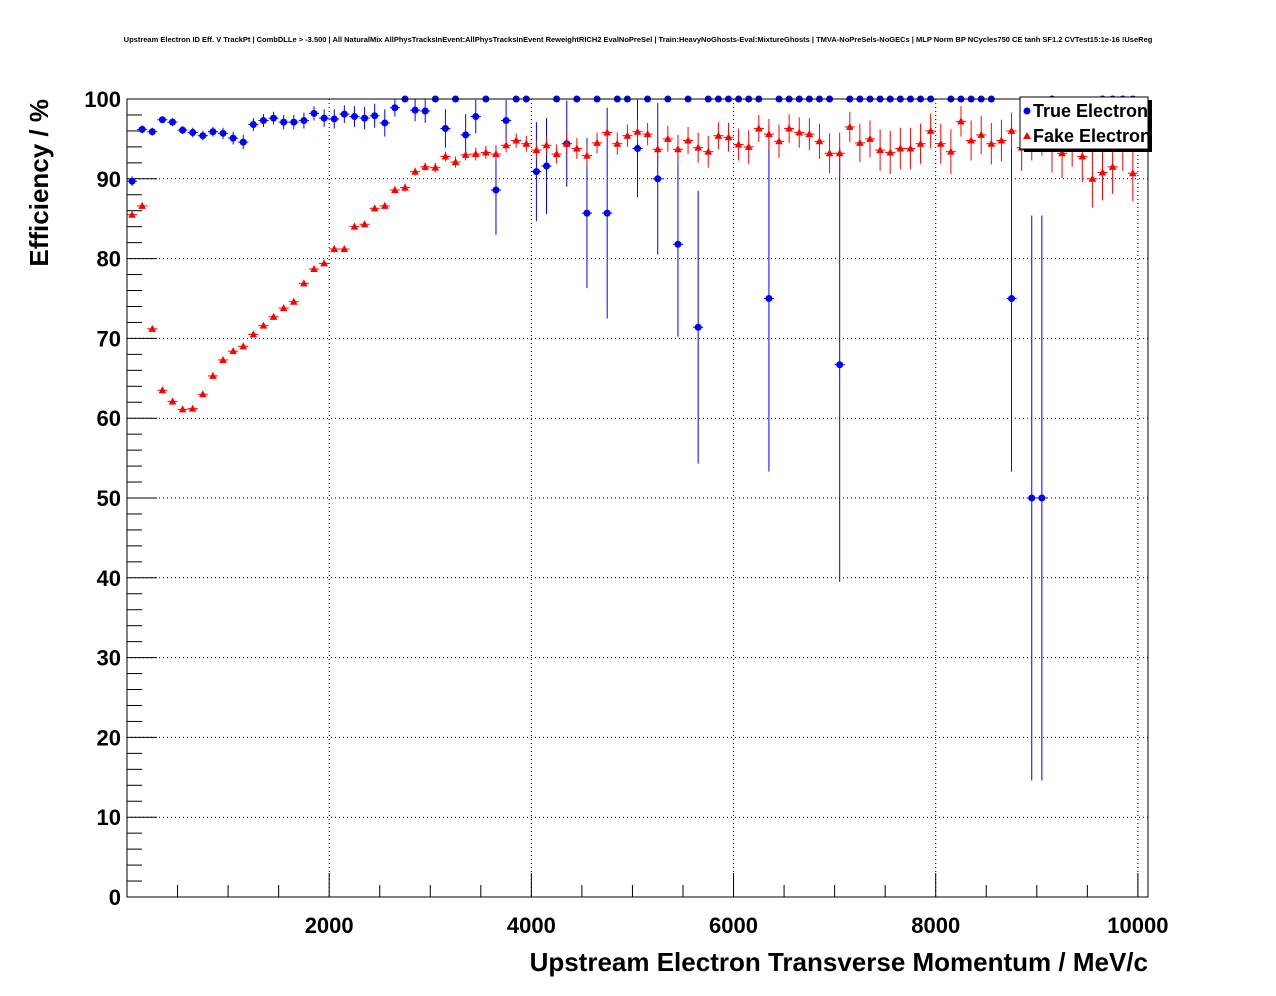 The image size is (1276, 996). What do you see at coordinates (120, 498) in the screenshot?
I see `y-axis: 0 10 20 30 40 50 60 70 80 90 100` at bounding box center [120, 498].